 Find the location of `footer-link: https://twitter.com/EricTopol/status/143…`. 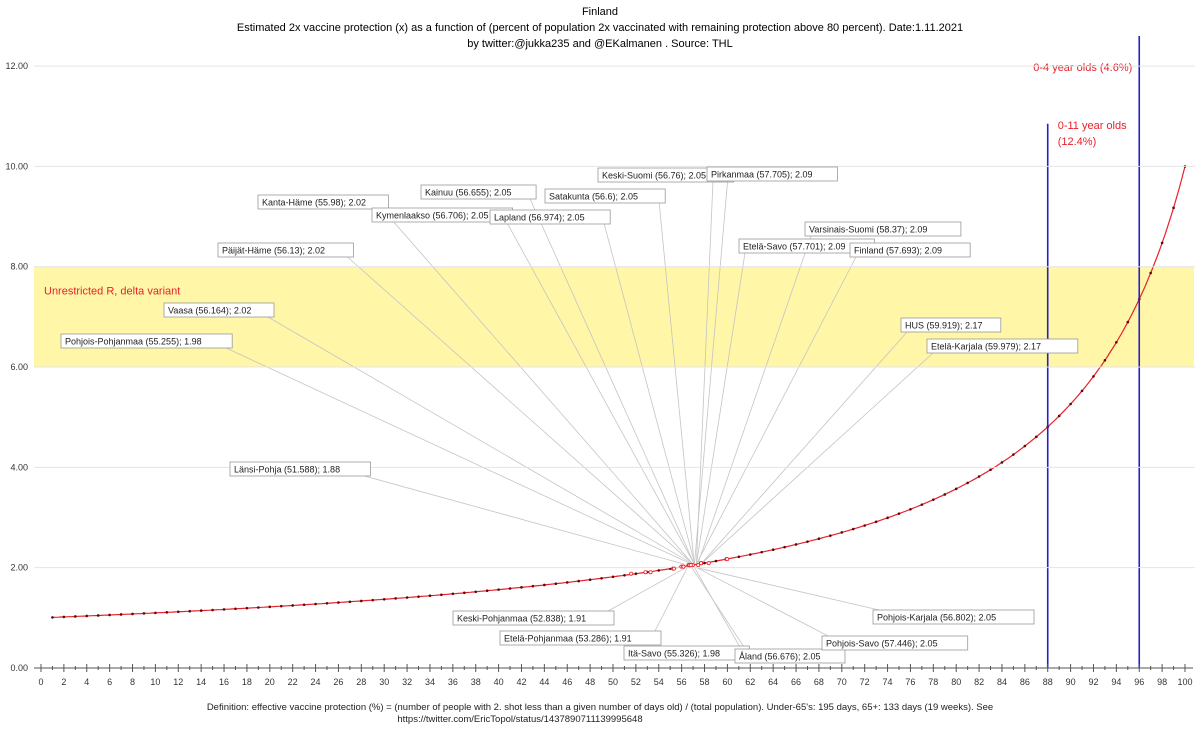

footer-link: https://twitter.com/EricTopol/status/143… is located at coordinates (519, 719).